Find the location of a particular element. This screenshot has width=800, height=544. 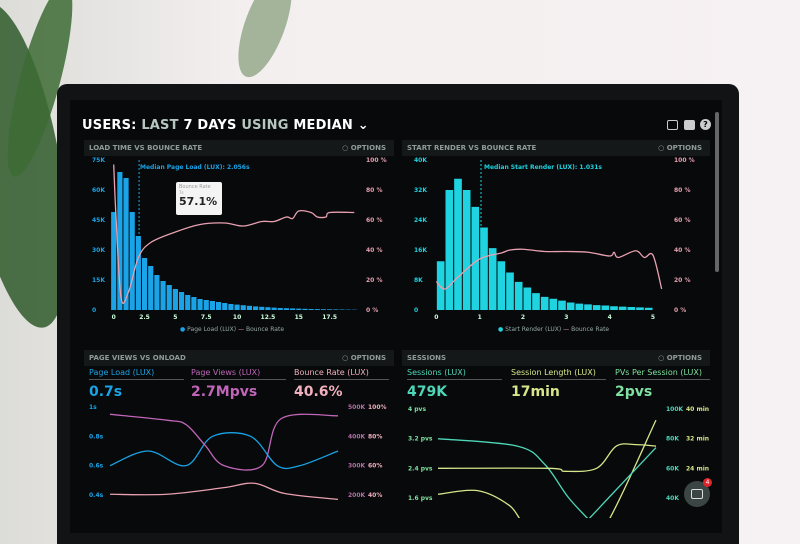

y-tick-label: 32K is located at coordinates (420, 190).